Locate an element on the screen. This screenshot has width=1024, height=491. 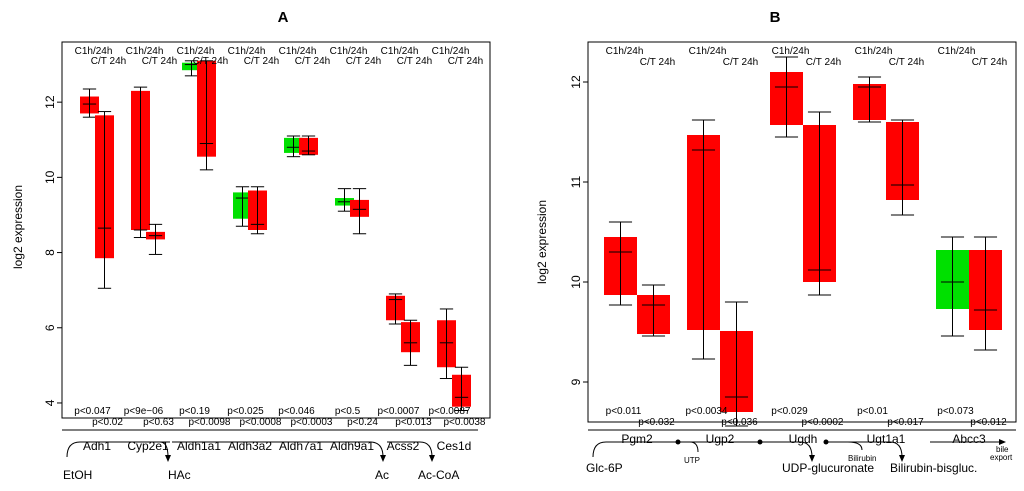
y-tick-label-2: 8 is located at coordinates (50, 252).